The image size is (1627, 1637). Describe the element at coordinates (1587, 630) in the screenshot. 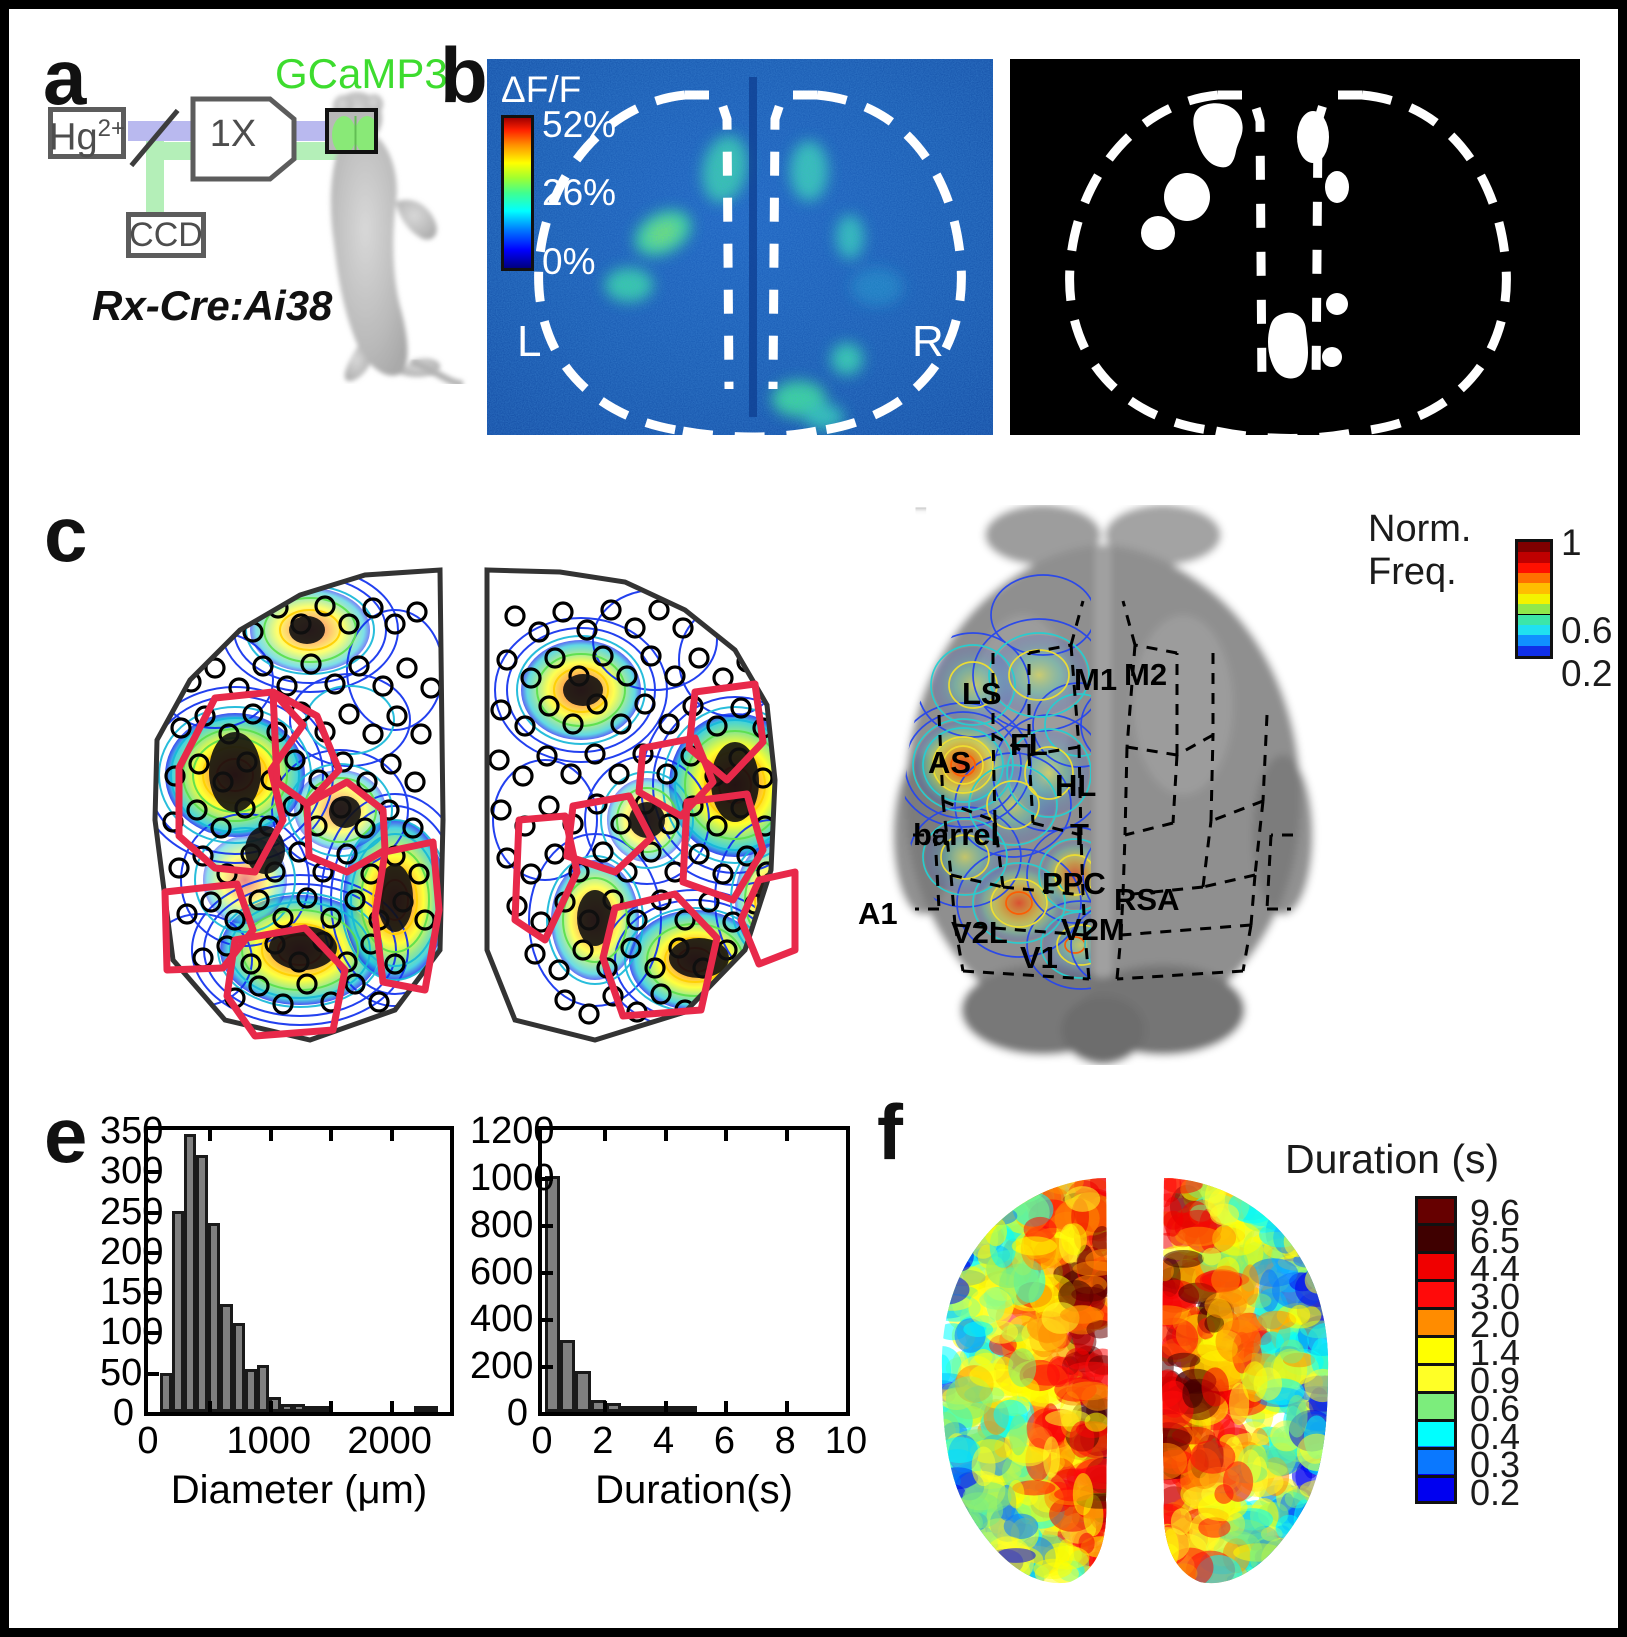

I see `norm-freq-tick-0-6: 0.6` at that location.